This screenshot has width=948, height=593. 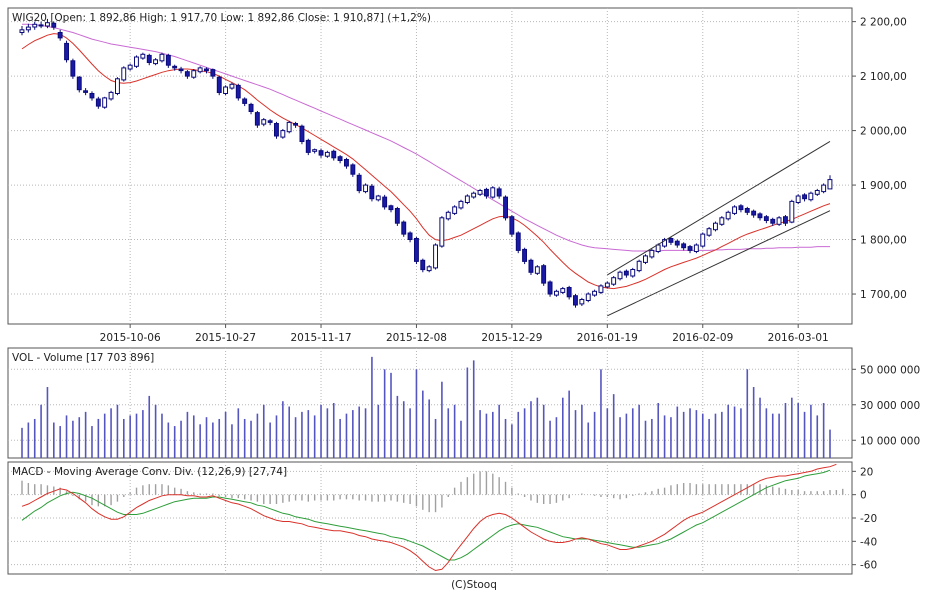 I want to click on volume-y-tick-label: 10 000 000, so click(x=890, y=441).